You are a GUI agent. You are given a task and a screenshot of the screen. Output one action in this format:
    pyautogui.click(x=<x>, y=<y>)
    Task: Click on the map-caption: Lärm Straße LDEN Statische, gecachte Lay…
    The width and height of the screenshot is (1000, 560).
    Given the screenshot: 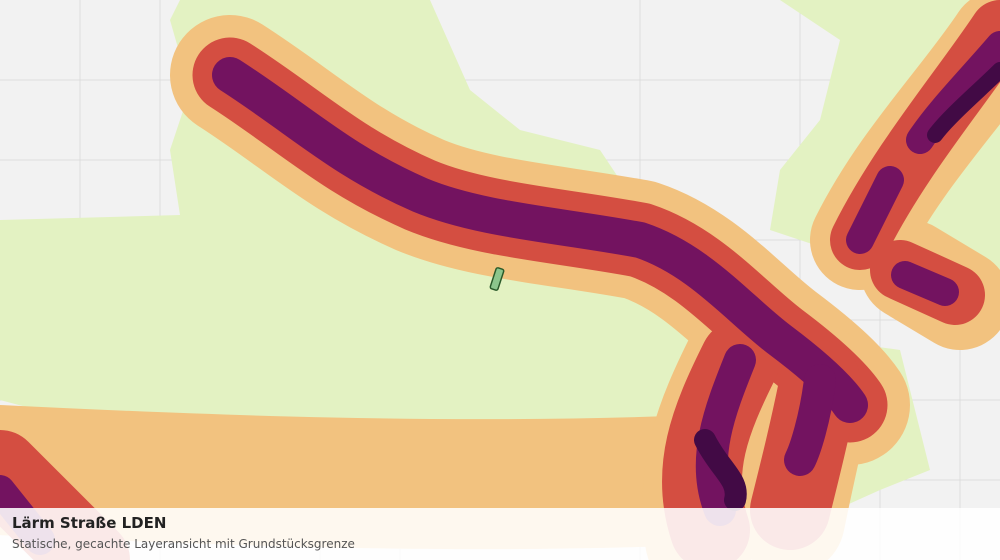 What is the action you would take?
    pyautogui.click(x=500, y=534)
    